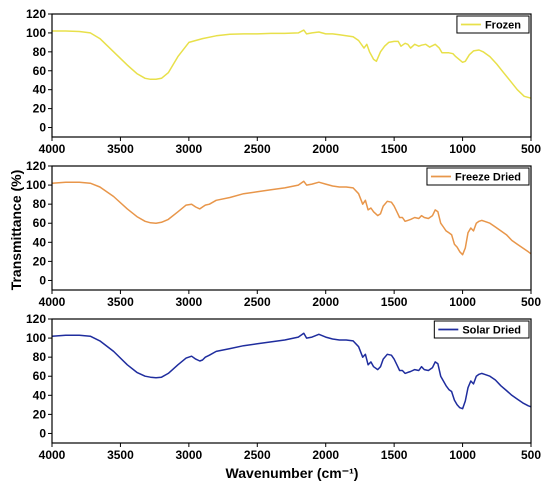 This screenshot has height=484, width=550. What do you see at coordinates (491, 331) in the screenshot?
I see `legend-label-2: Solar Dried` at bounding box center [491, 331].